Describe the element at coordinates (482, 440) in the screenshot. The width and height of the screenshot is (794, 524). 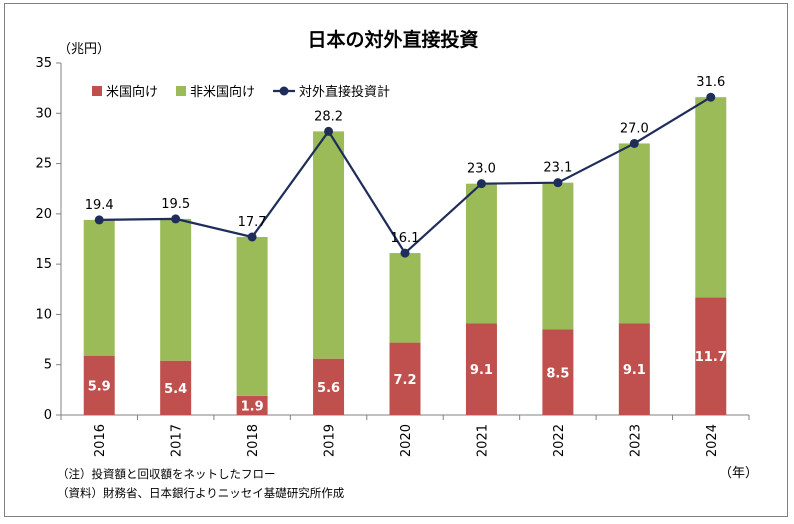
I see `x-tick-label: 2021` at that location.